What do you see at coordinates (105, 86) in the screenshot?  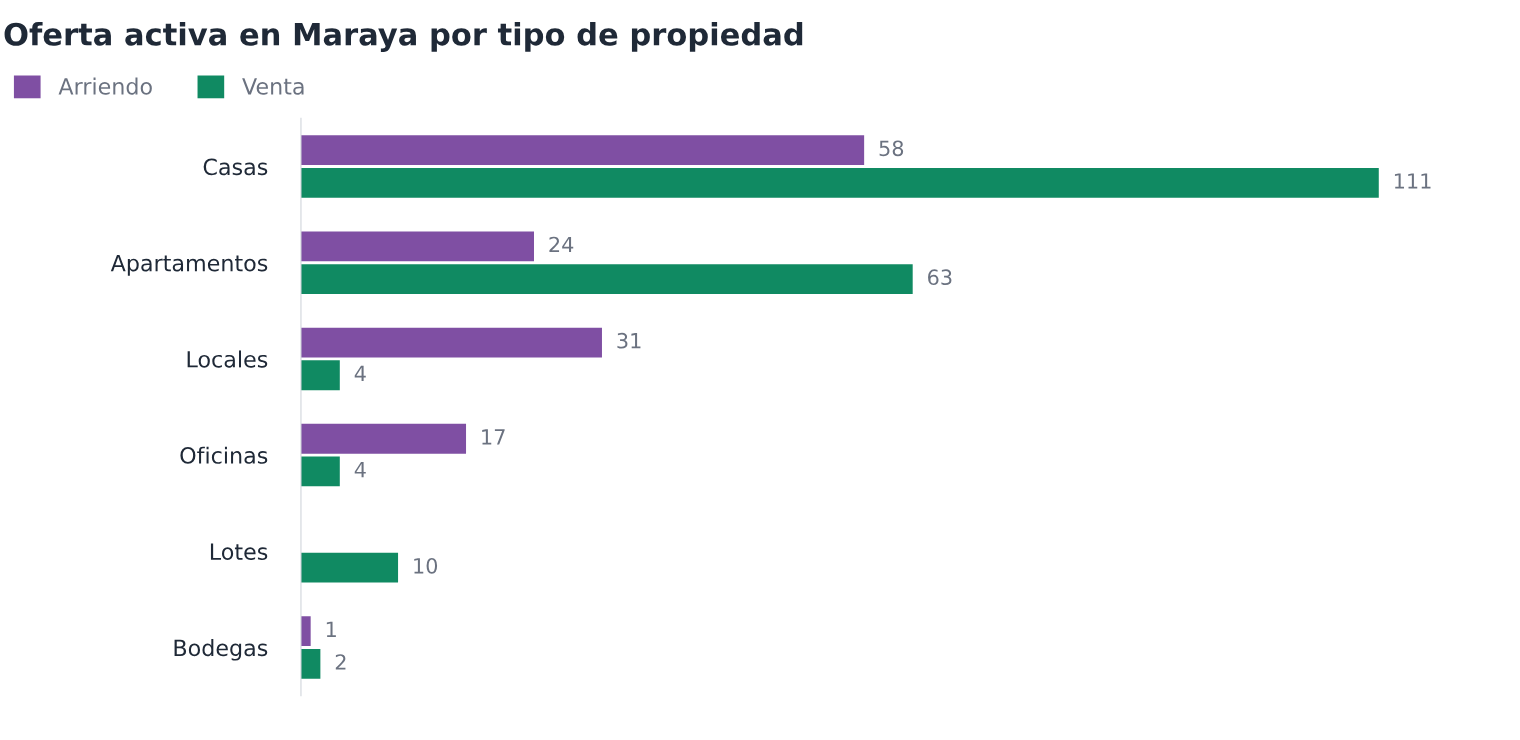 I see `legend-label: Arriendo` at bounding box center [105, 86].